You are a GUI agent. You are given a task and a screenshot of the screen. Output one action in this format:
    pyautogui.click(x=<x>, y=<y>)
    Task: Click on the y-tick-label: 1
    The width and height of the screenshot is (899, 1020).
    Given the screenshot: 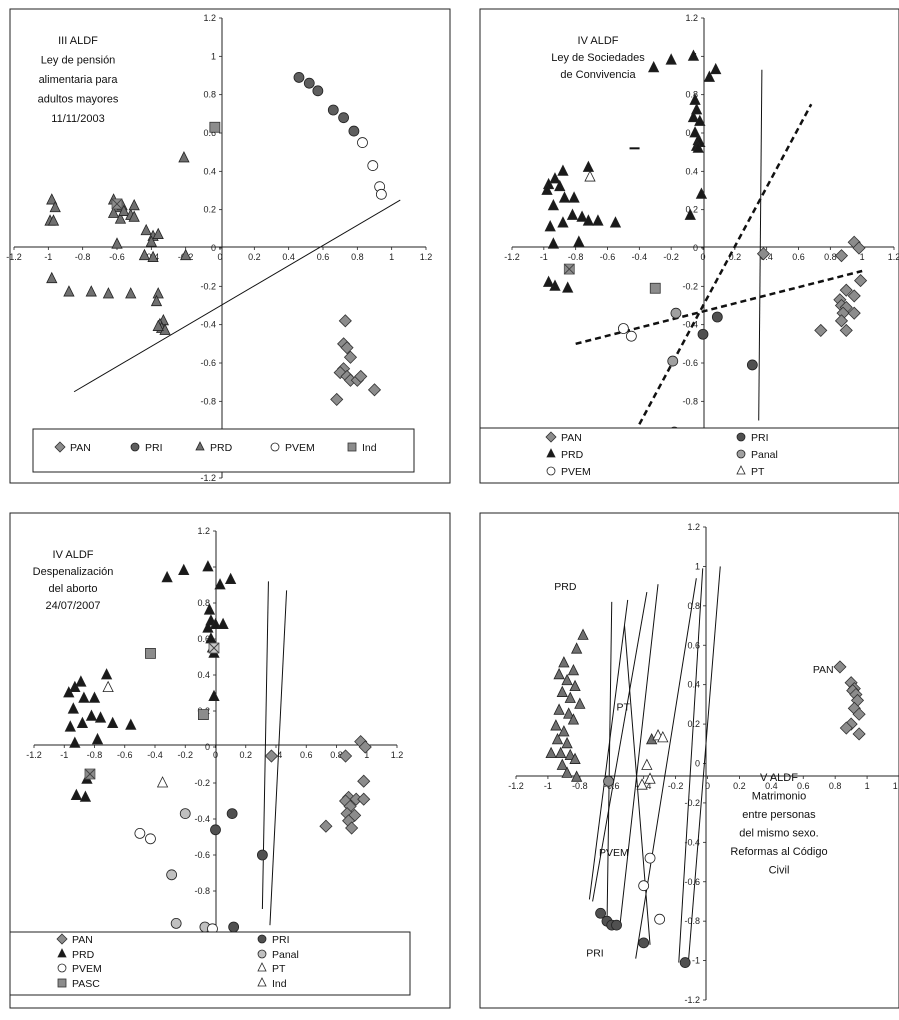 What is the action you would take?
    pyautogui.click(x=697, y=566)
    